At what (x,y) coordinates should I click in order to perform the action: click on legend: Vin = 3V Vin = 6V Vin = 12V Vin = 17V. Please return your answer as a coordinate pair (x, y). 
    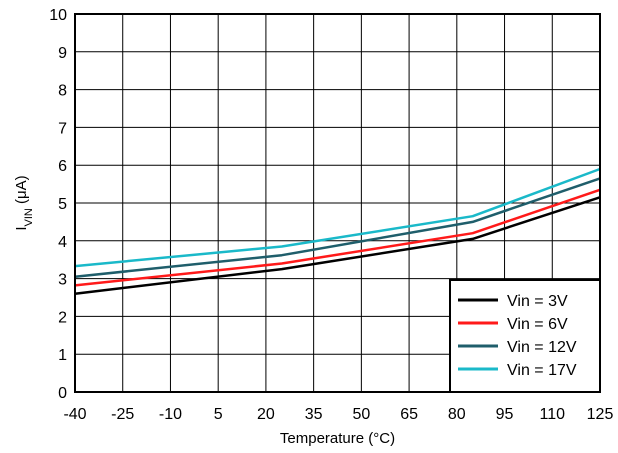
    Looking at the image, I should click on (525, 336).